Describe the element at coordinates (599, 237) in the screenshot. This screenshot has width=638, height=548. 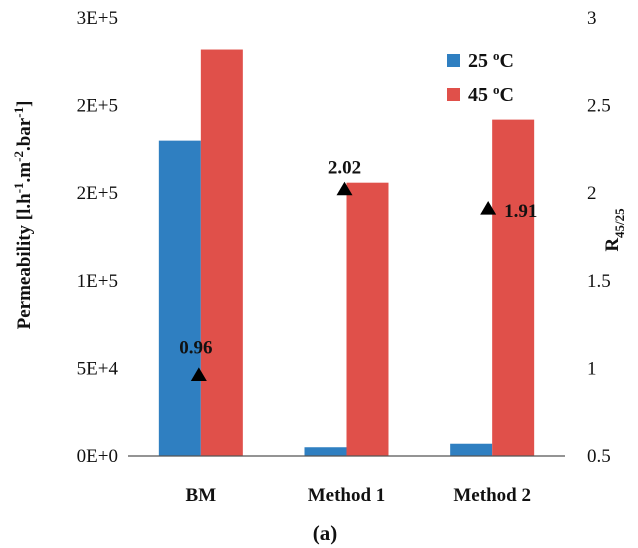
I see `y2-axis-ticks: 0.5 1 1.5 2 2.5 3` at that location.